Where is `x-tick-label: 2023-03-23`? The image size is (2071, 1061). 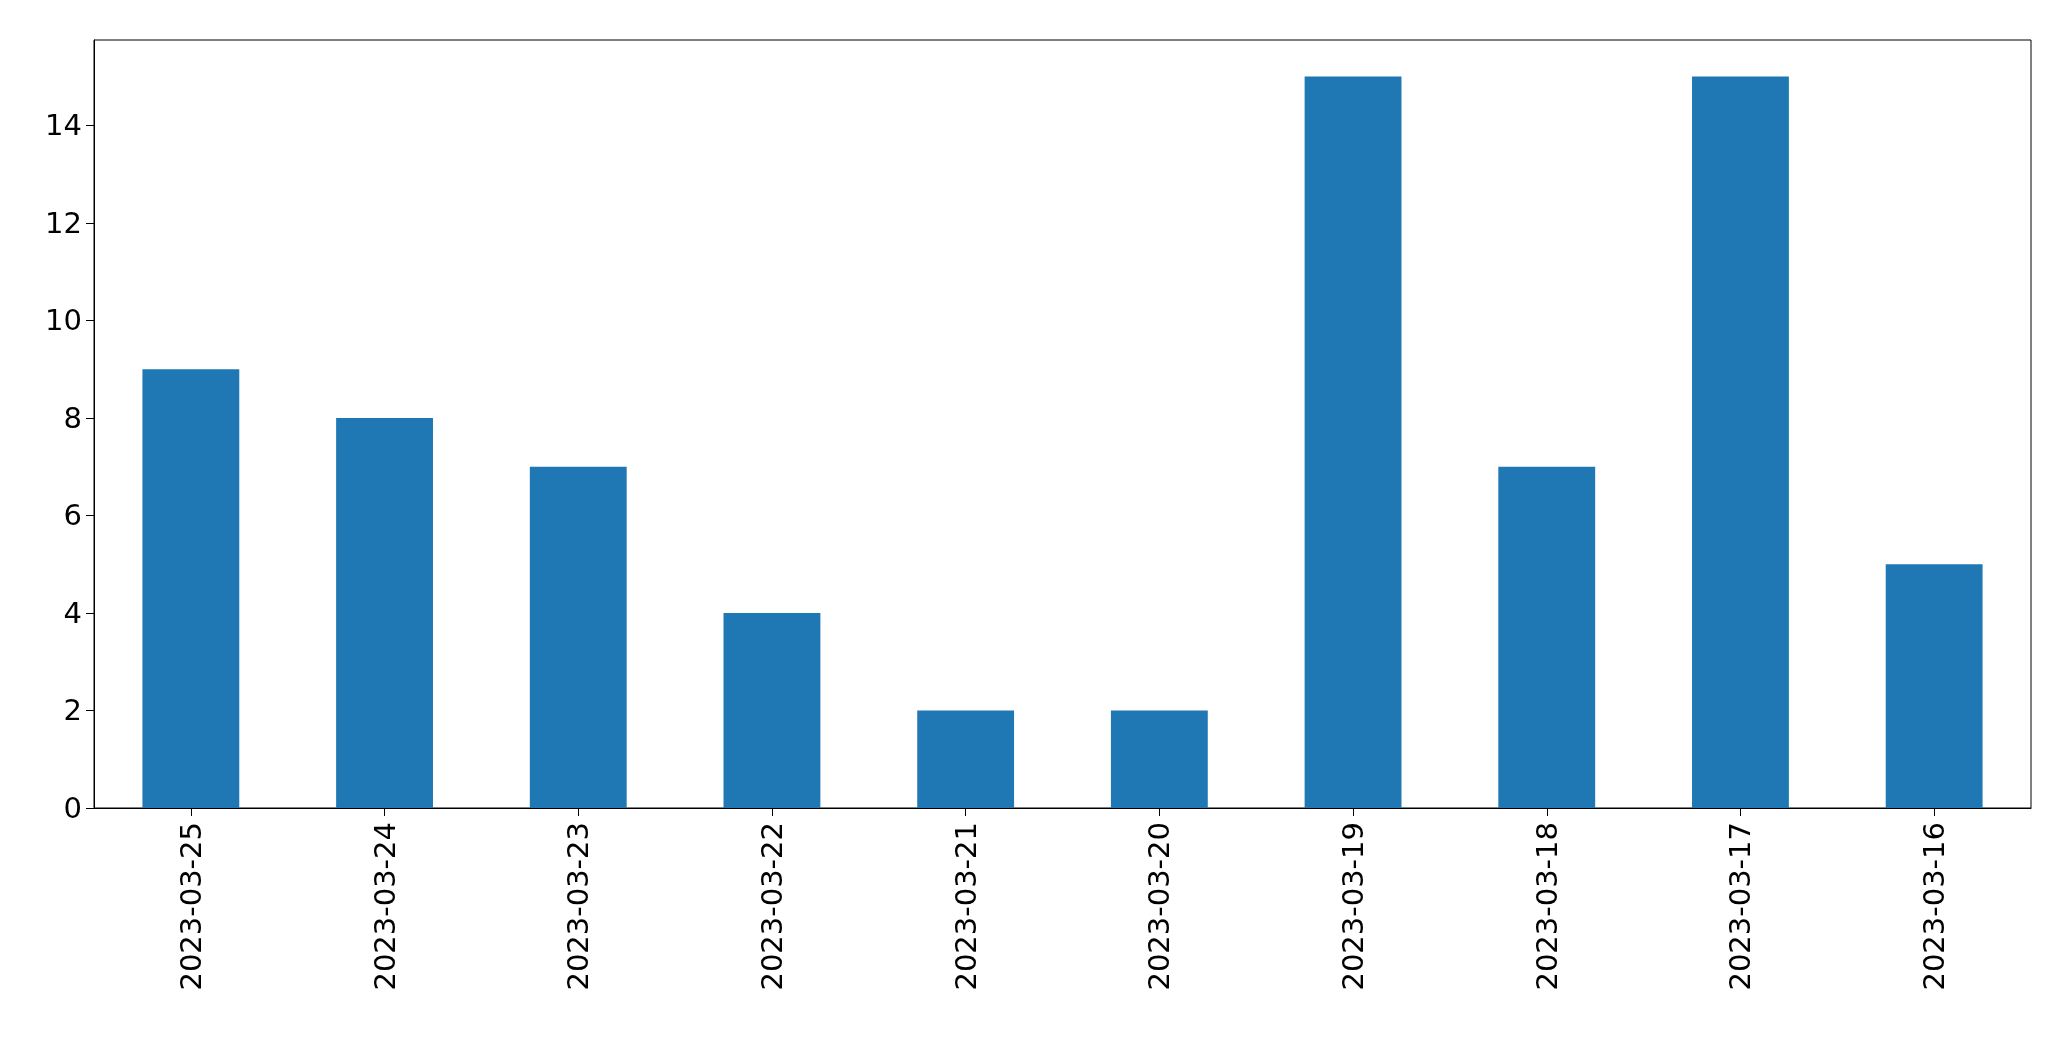 x-tick-label: 2023-03-23 is located at coordinates (578, 906).